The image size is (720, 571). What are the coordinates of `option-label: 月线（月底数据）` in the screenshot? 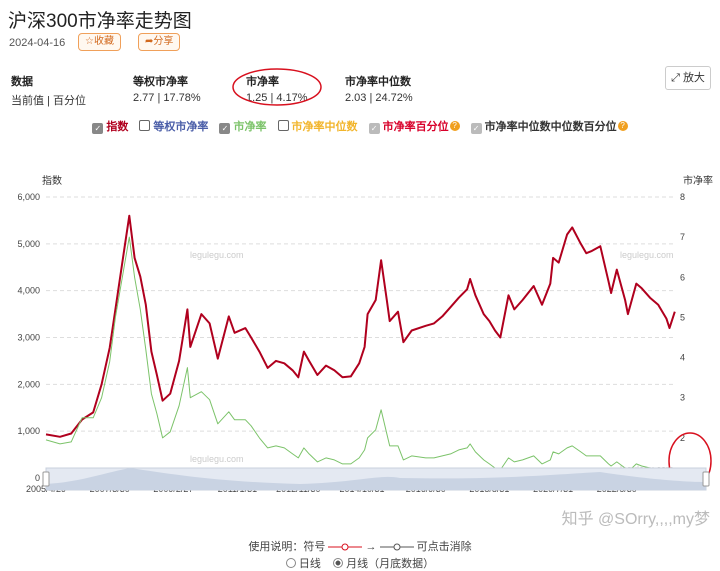 It's located at (390, 564).